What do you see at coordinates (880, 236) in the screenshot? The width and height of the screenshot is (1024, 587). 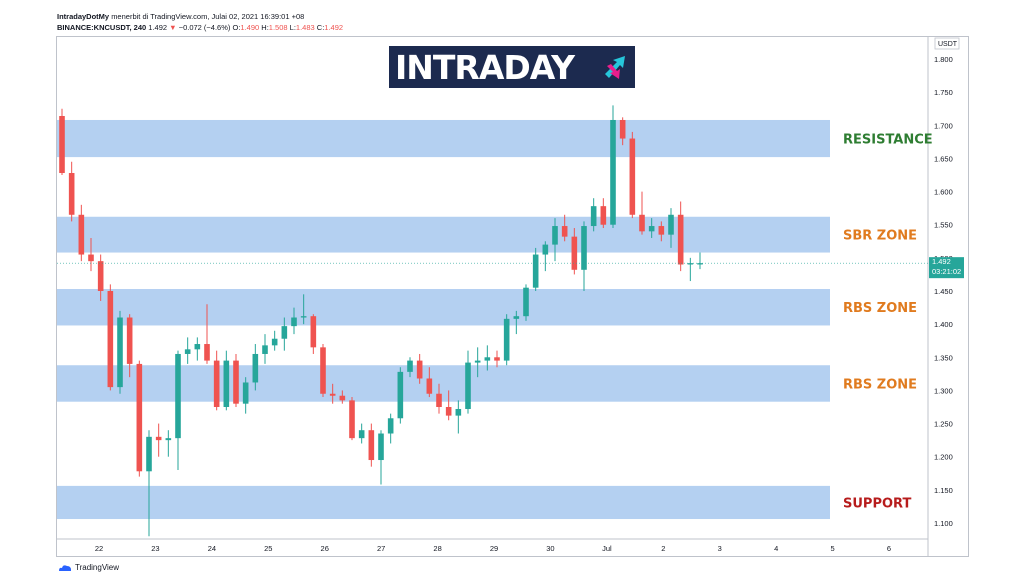 I see `zone-label-1: SBR ZONE` at bounding box center [880, 236].